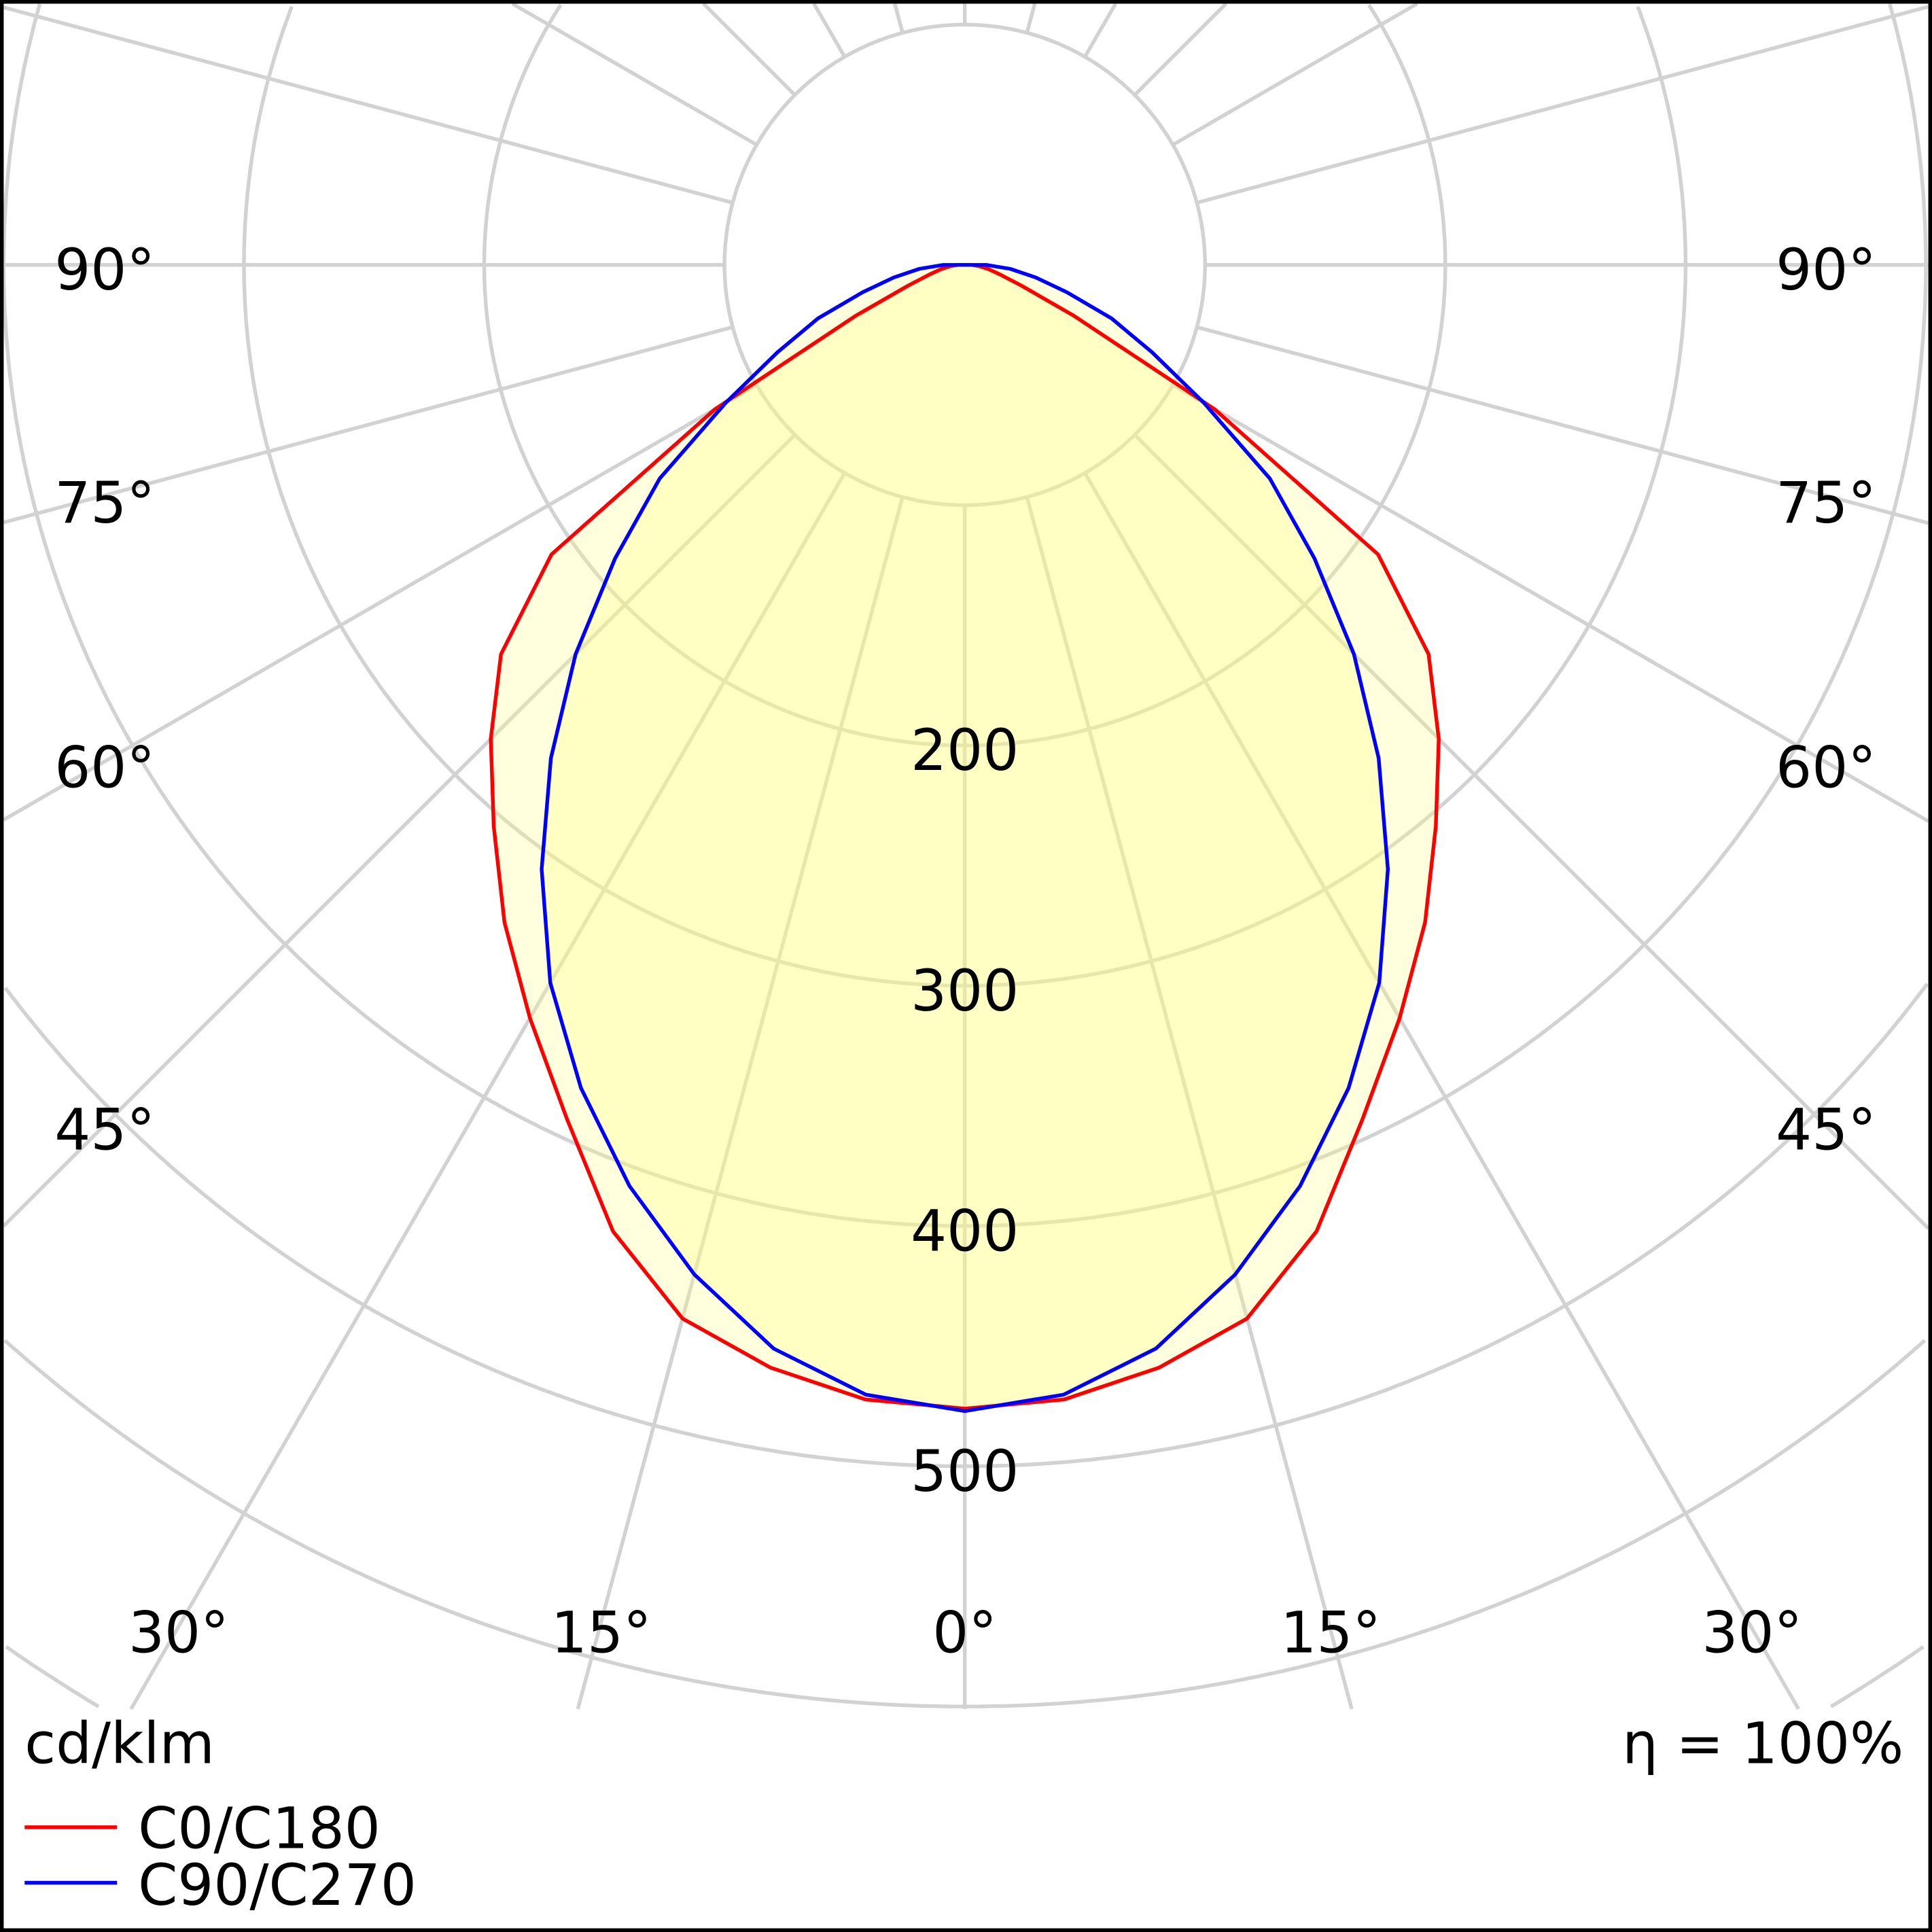 This screenshot has height=1932, width=1932. I want to click on angle-label-right-30: 30°, so click(1752, 1633).